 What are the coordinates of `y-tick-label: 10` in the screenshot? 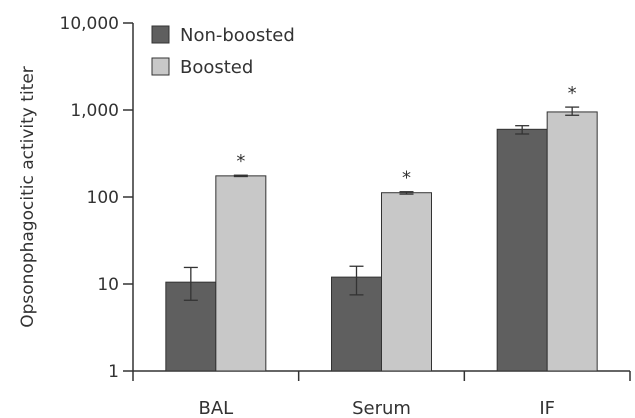 It's located at (108, 285).